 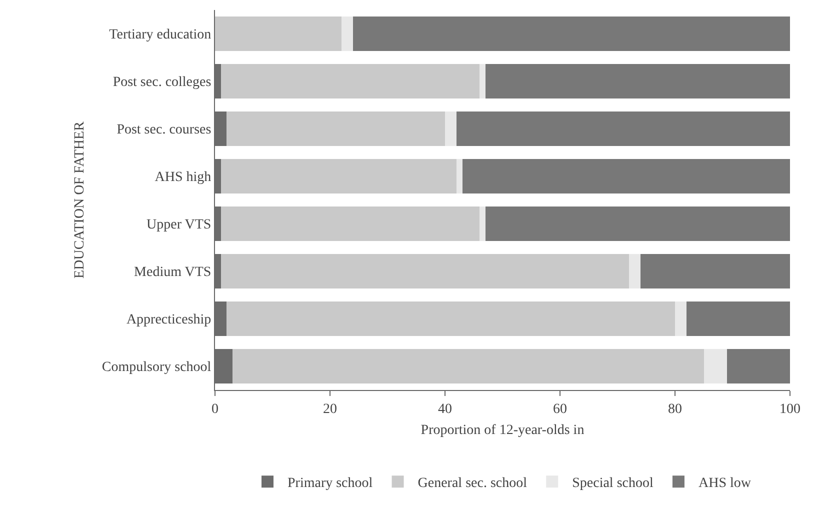 What do you see at coordinates (445, 409) in the screenshot?
I see `x-tick-label: 40` at bounding box center [445, 409].